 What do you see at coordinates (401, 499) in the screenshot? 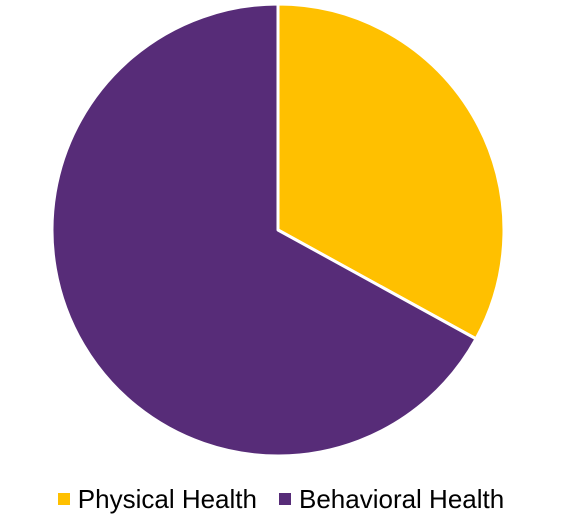
I see `legend-label-behavioral-health: Behavioral Health` at bounding box center [401, 499].